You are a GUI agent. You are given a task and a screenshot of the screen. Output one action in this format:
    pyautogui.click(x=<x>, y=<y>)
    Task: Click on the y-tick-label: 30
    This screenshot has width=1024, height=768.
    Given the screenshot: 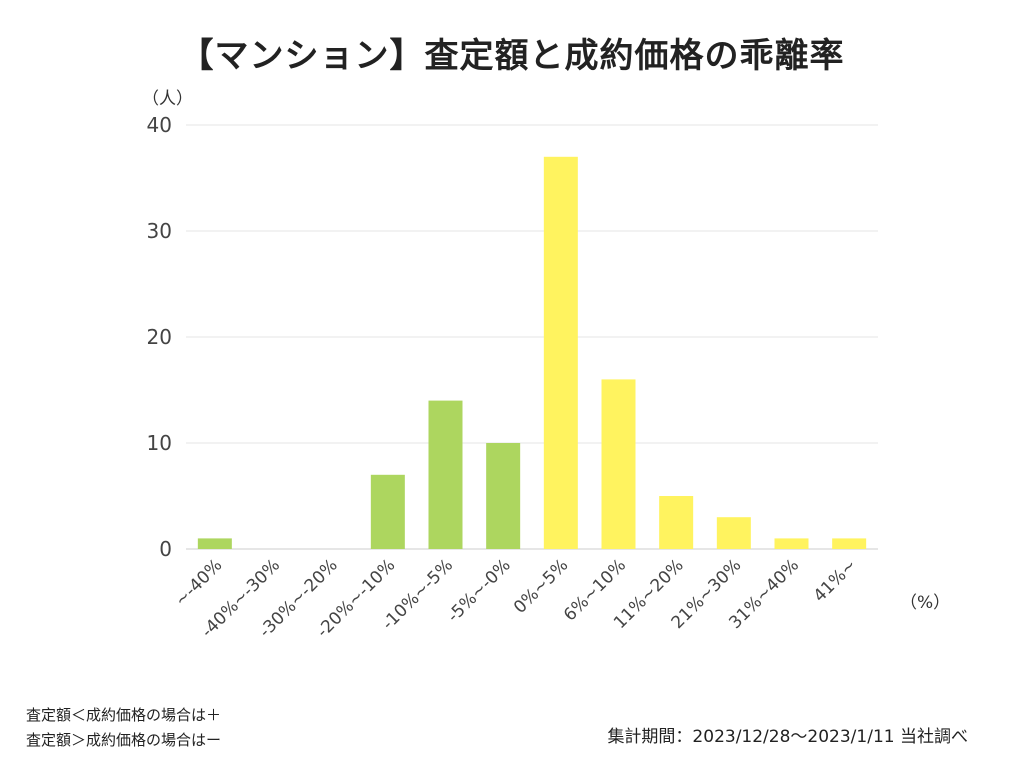 What is the action you would take?
    pyautogui.click(x=159, y=231)
    